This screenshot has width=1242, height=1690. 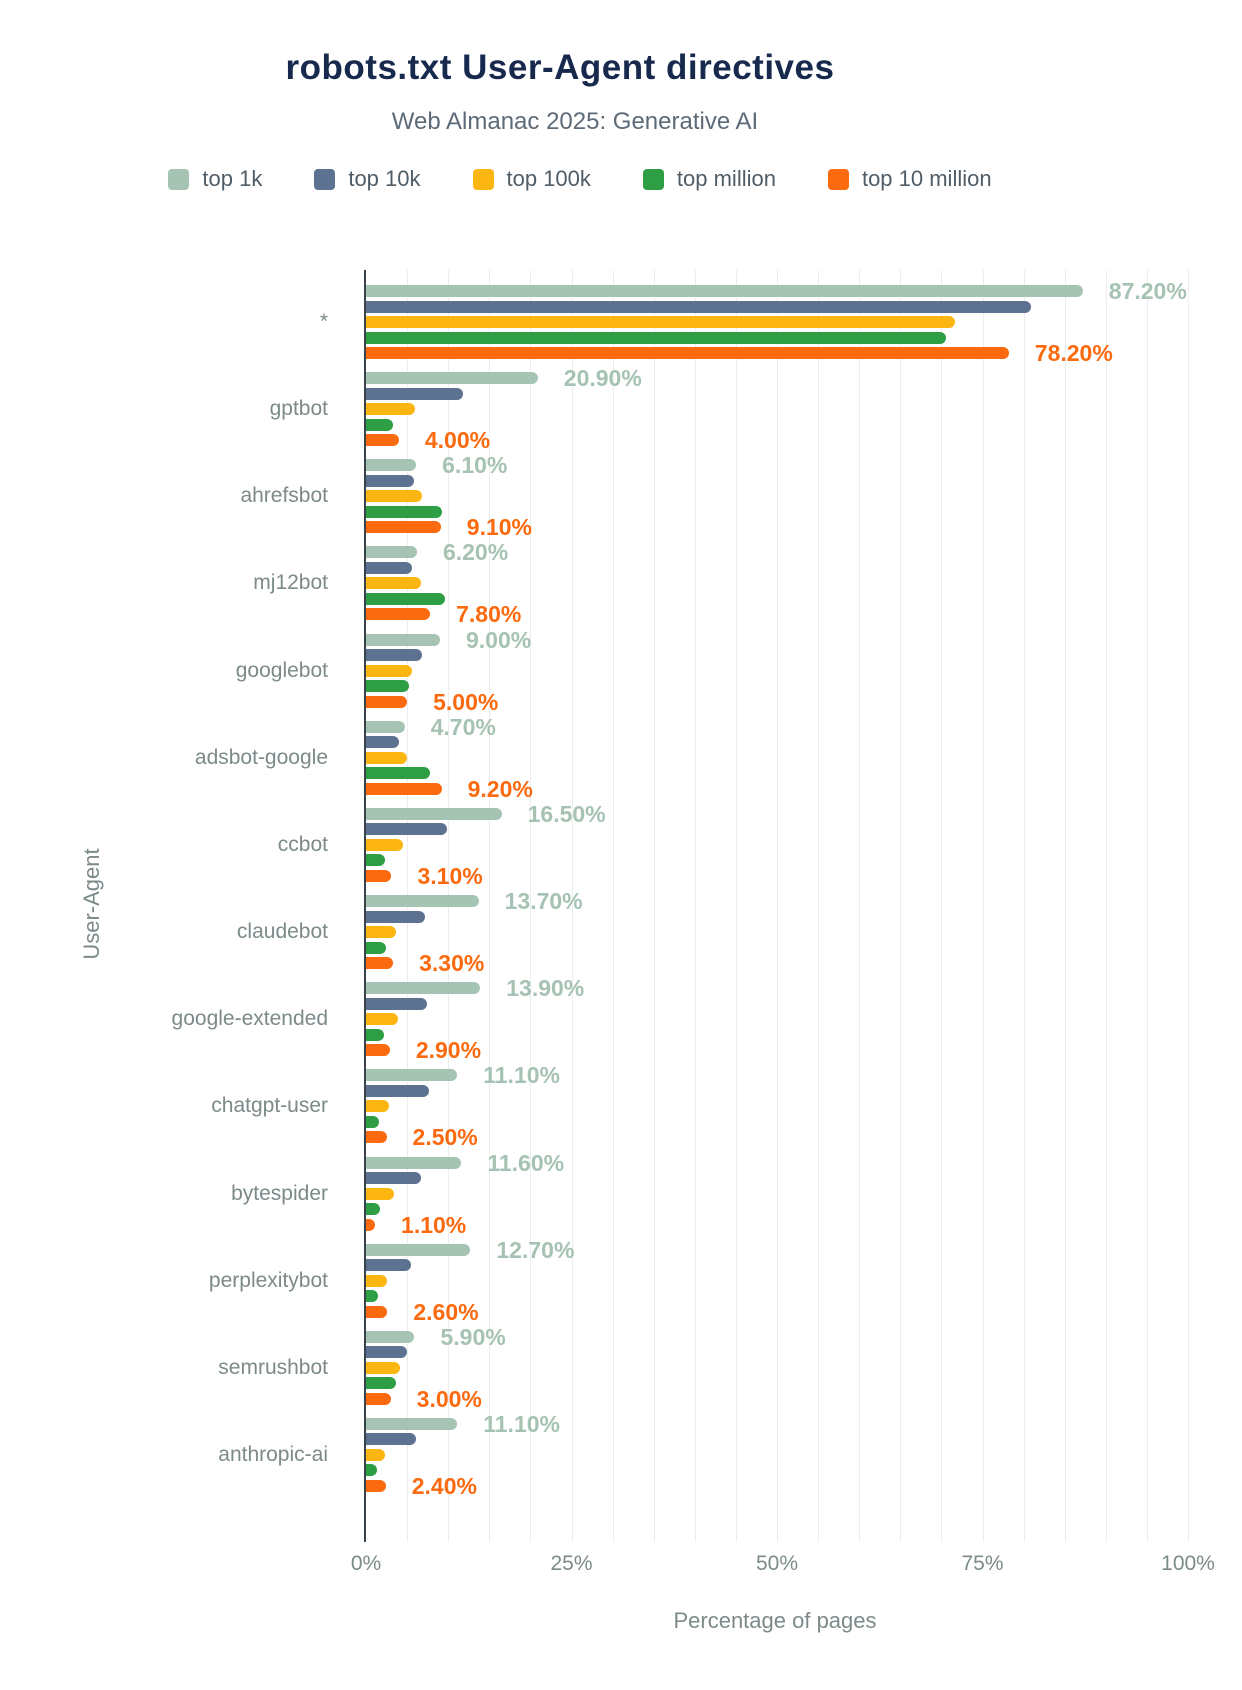 I want to click on value-label: 11.10%, so click(x=521, y=1423).